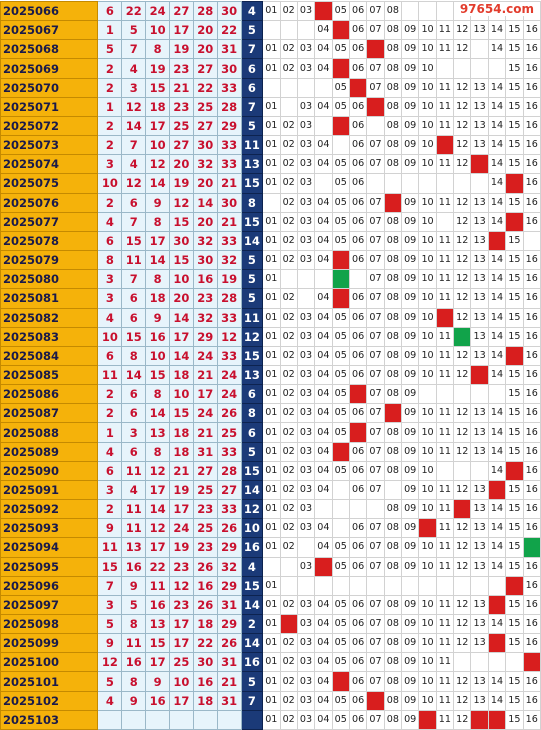  Describe the element at coordinates (205, 643) in the screenshot. I see `red-ball-cell: 22` at that location.